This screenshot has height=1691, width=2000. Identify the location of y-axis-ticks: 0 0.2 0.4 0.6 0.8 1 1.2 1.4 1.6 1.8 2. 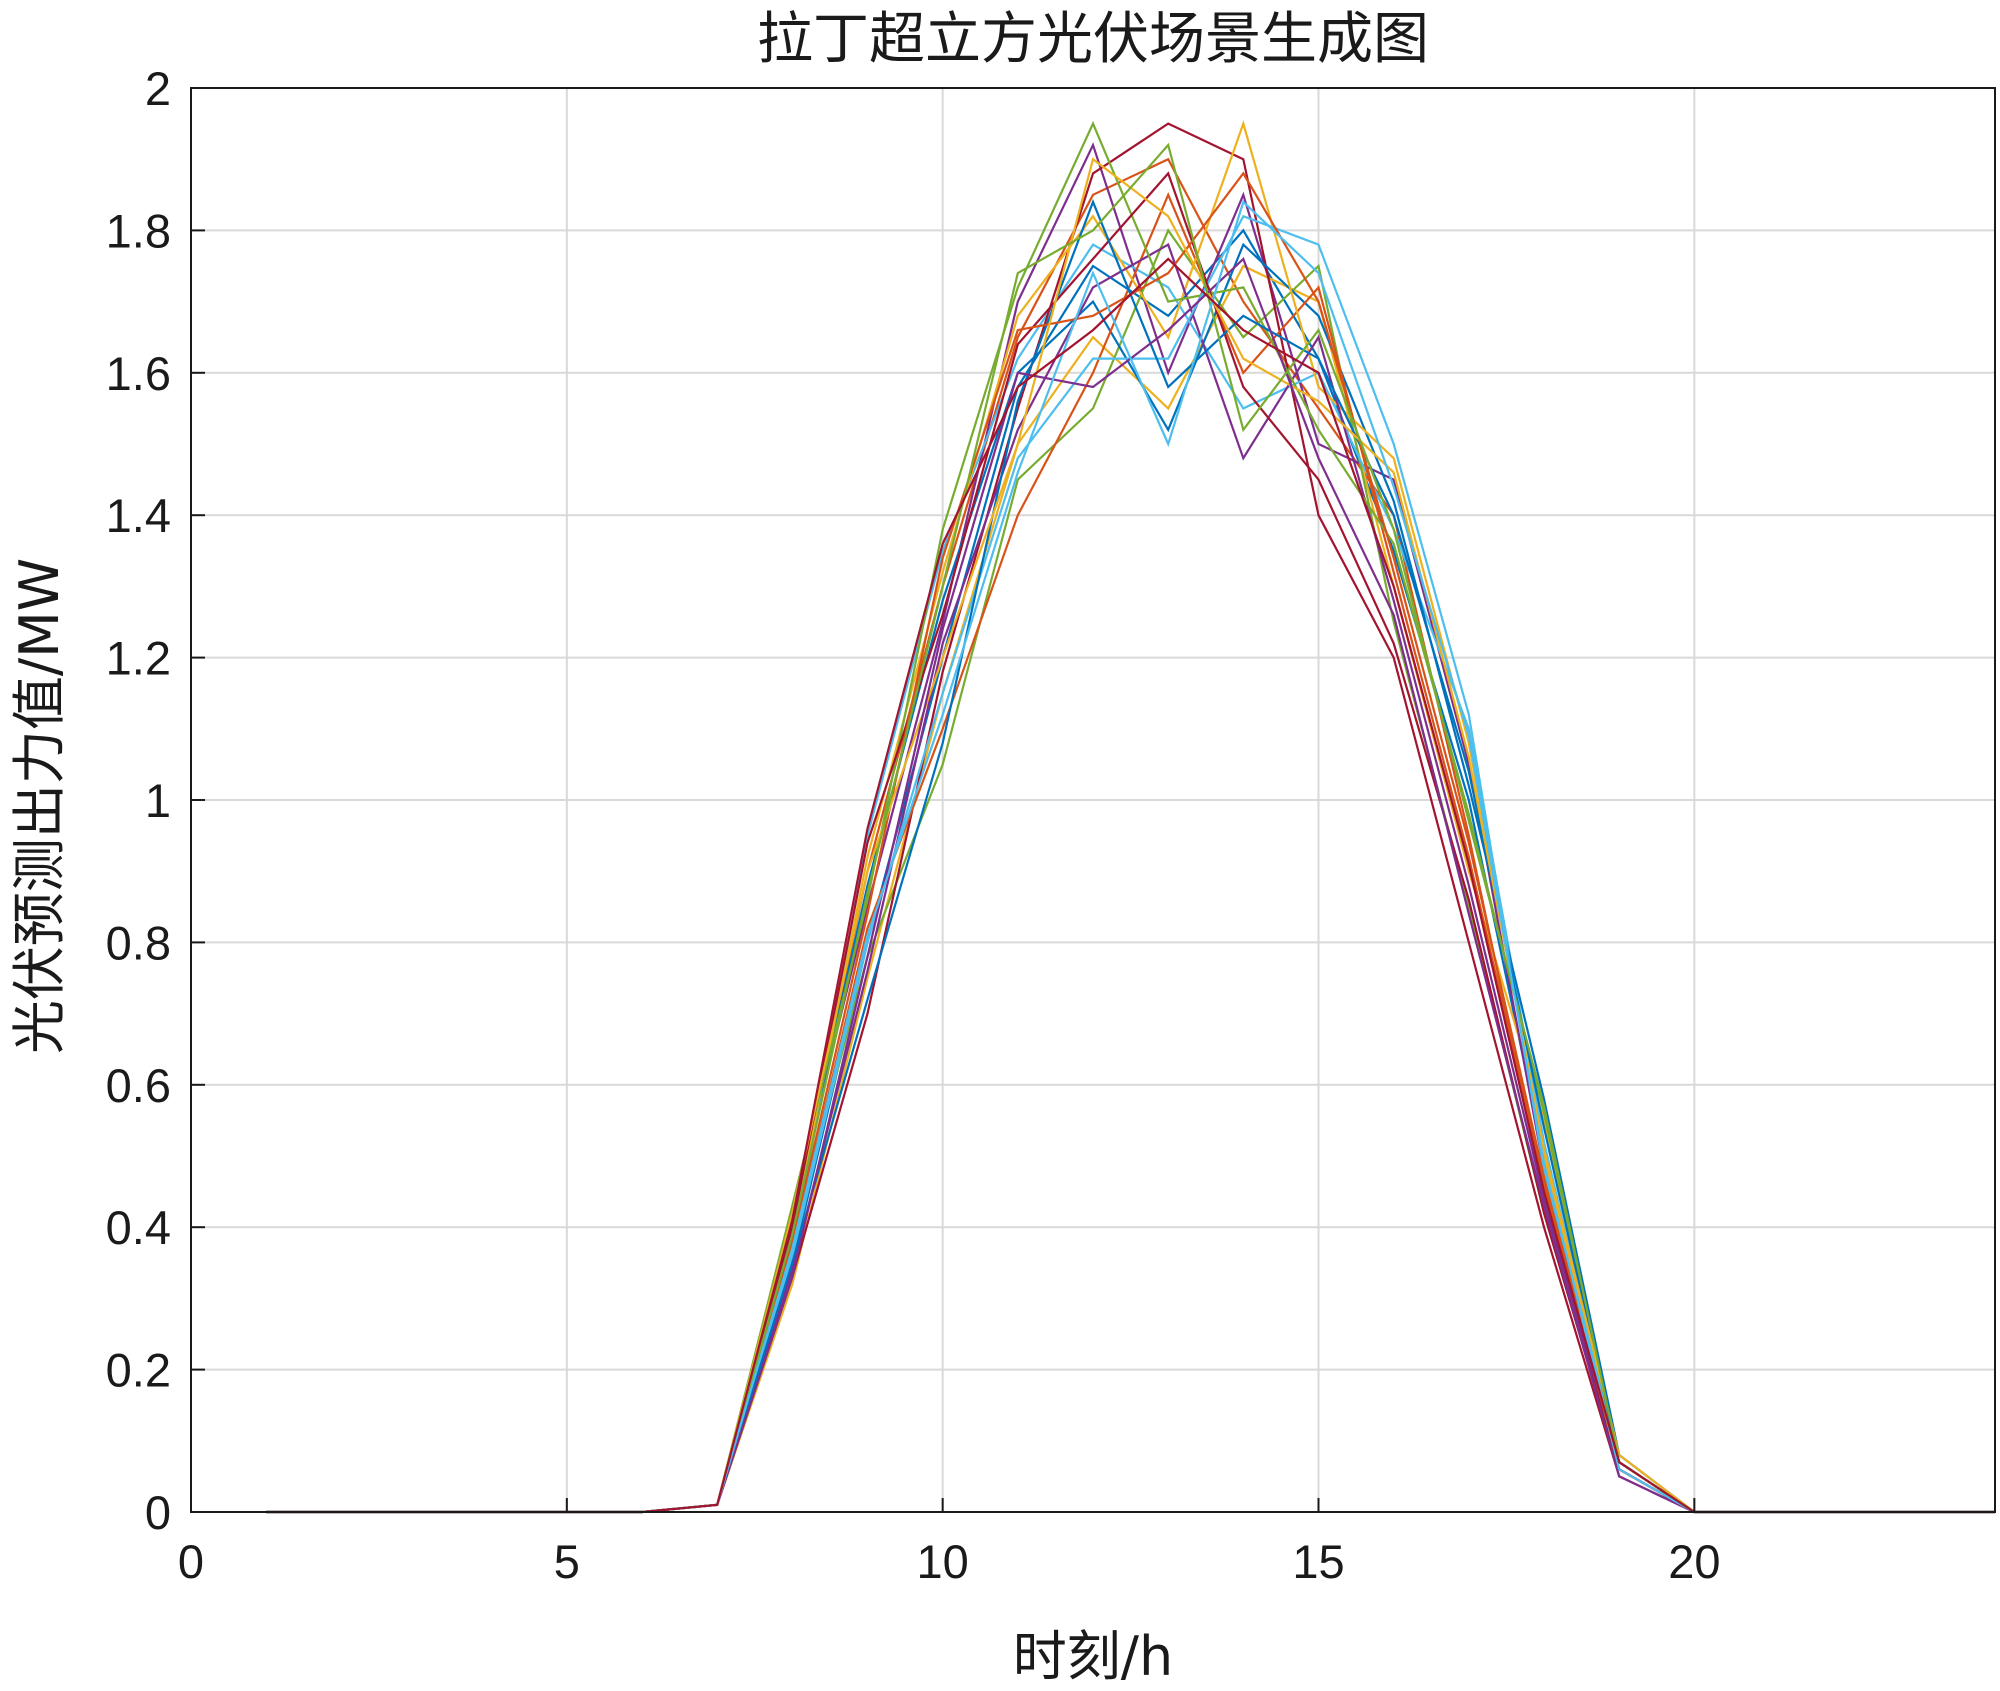
(155, 800).